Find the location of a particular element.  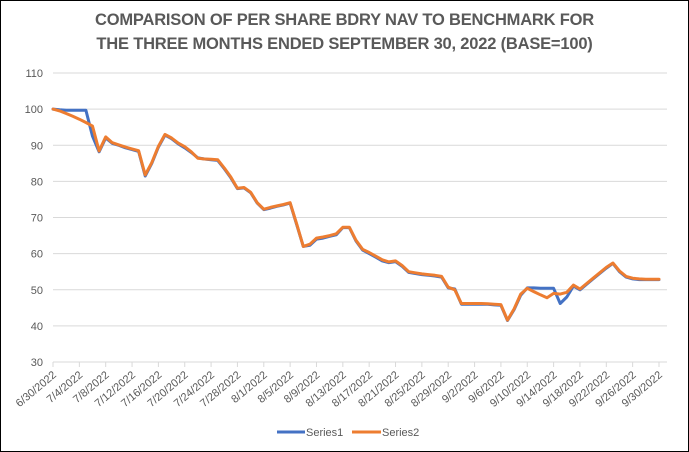

y-tick-label-30: 30 is located at coordinates (37, 363).